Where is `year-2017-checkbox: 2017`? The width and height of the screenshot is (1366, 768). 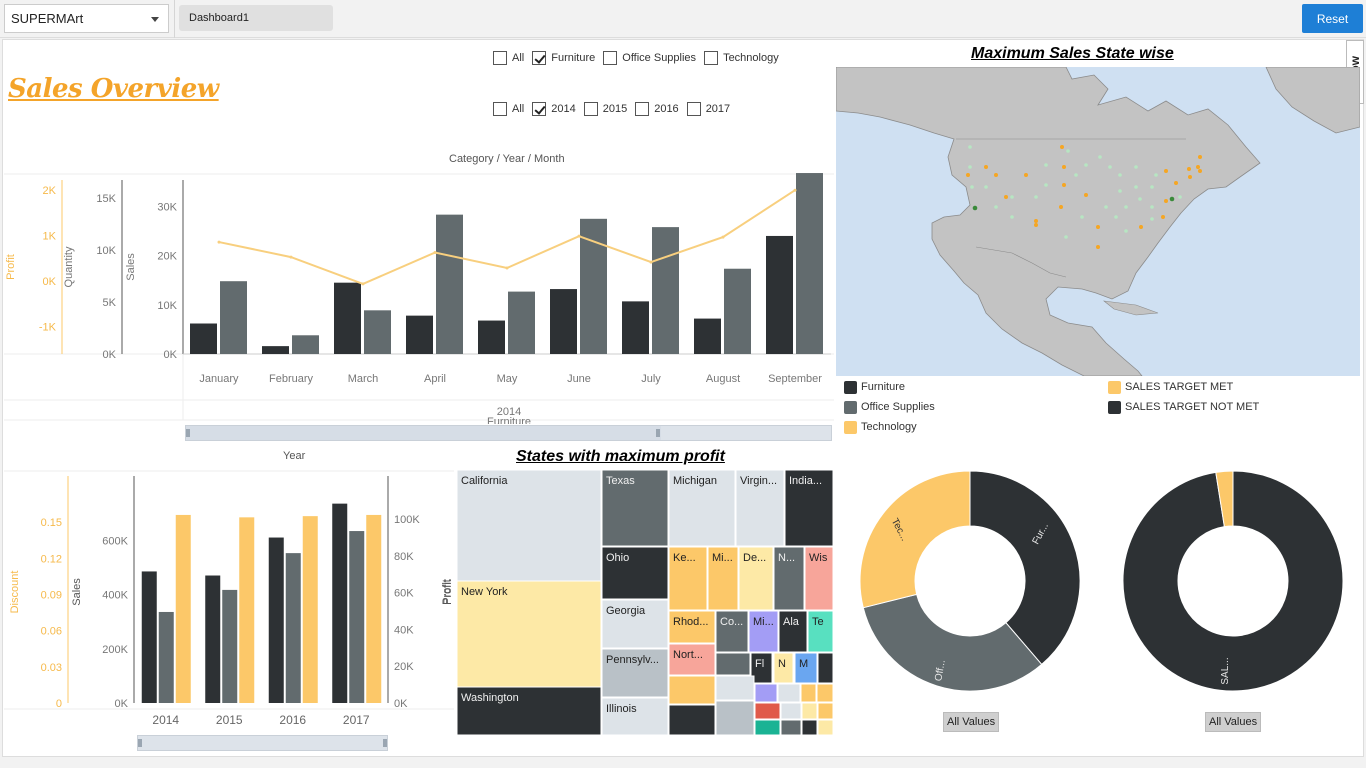
year-2017-checkbox: 2017 is located at coordinates (708, 109).